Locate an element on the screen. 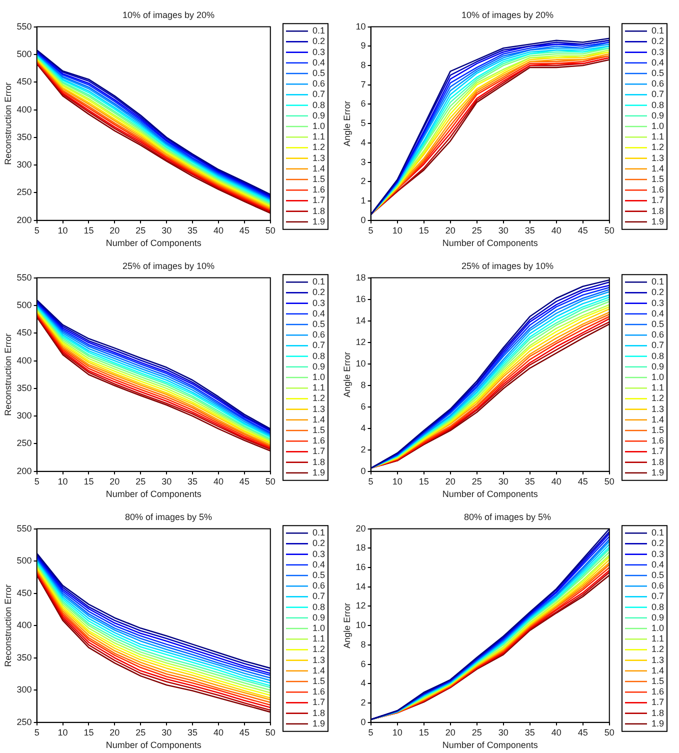  y-tick-label: 3 is located at coordinates (363, 161).